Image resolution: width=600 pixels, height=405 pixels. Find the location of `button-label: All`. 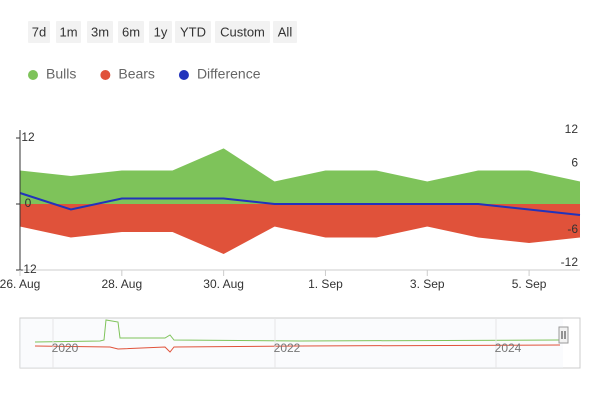

button-label: All is located at coordinates (285, 31).